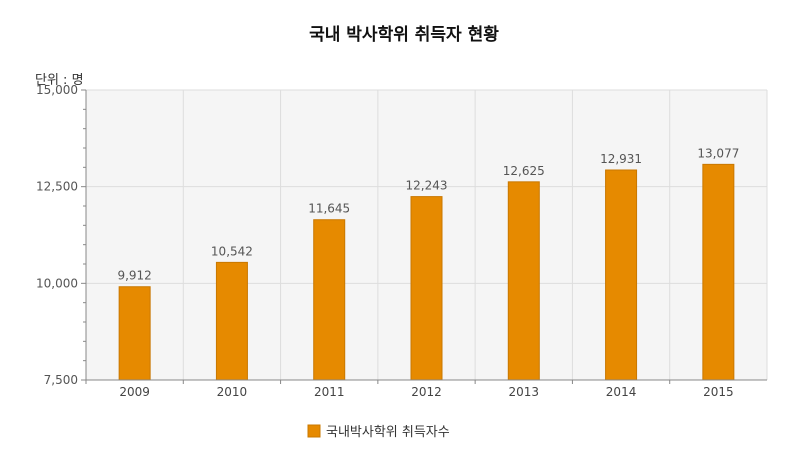 The width and height of the screenshot is (808, 457). What do you see at coordinates (524, 392) in the screenshot?
I see `x-tick-label-2013: 2013` at bounding box center [524, 392].